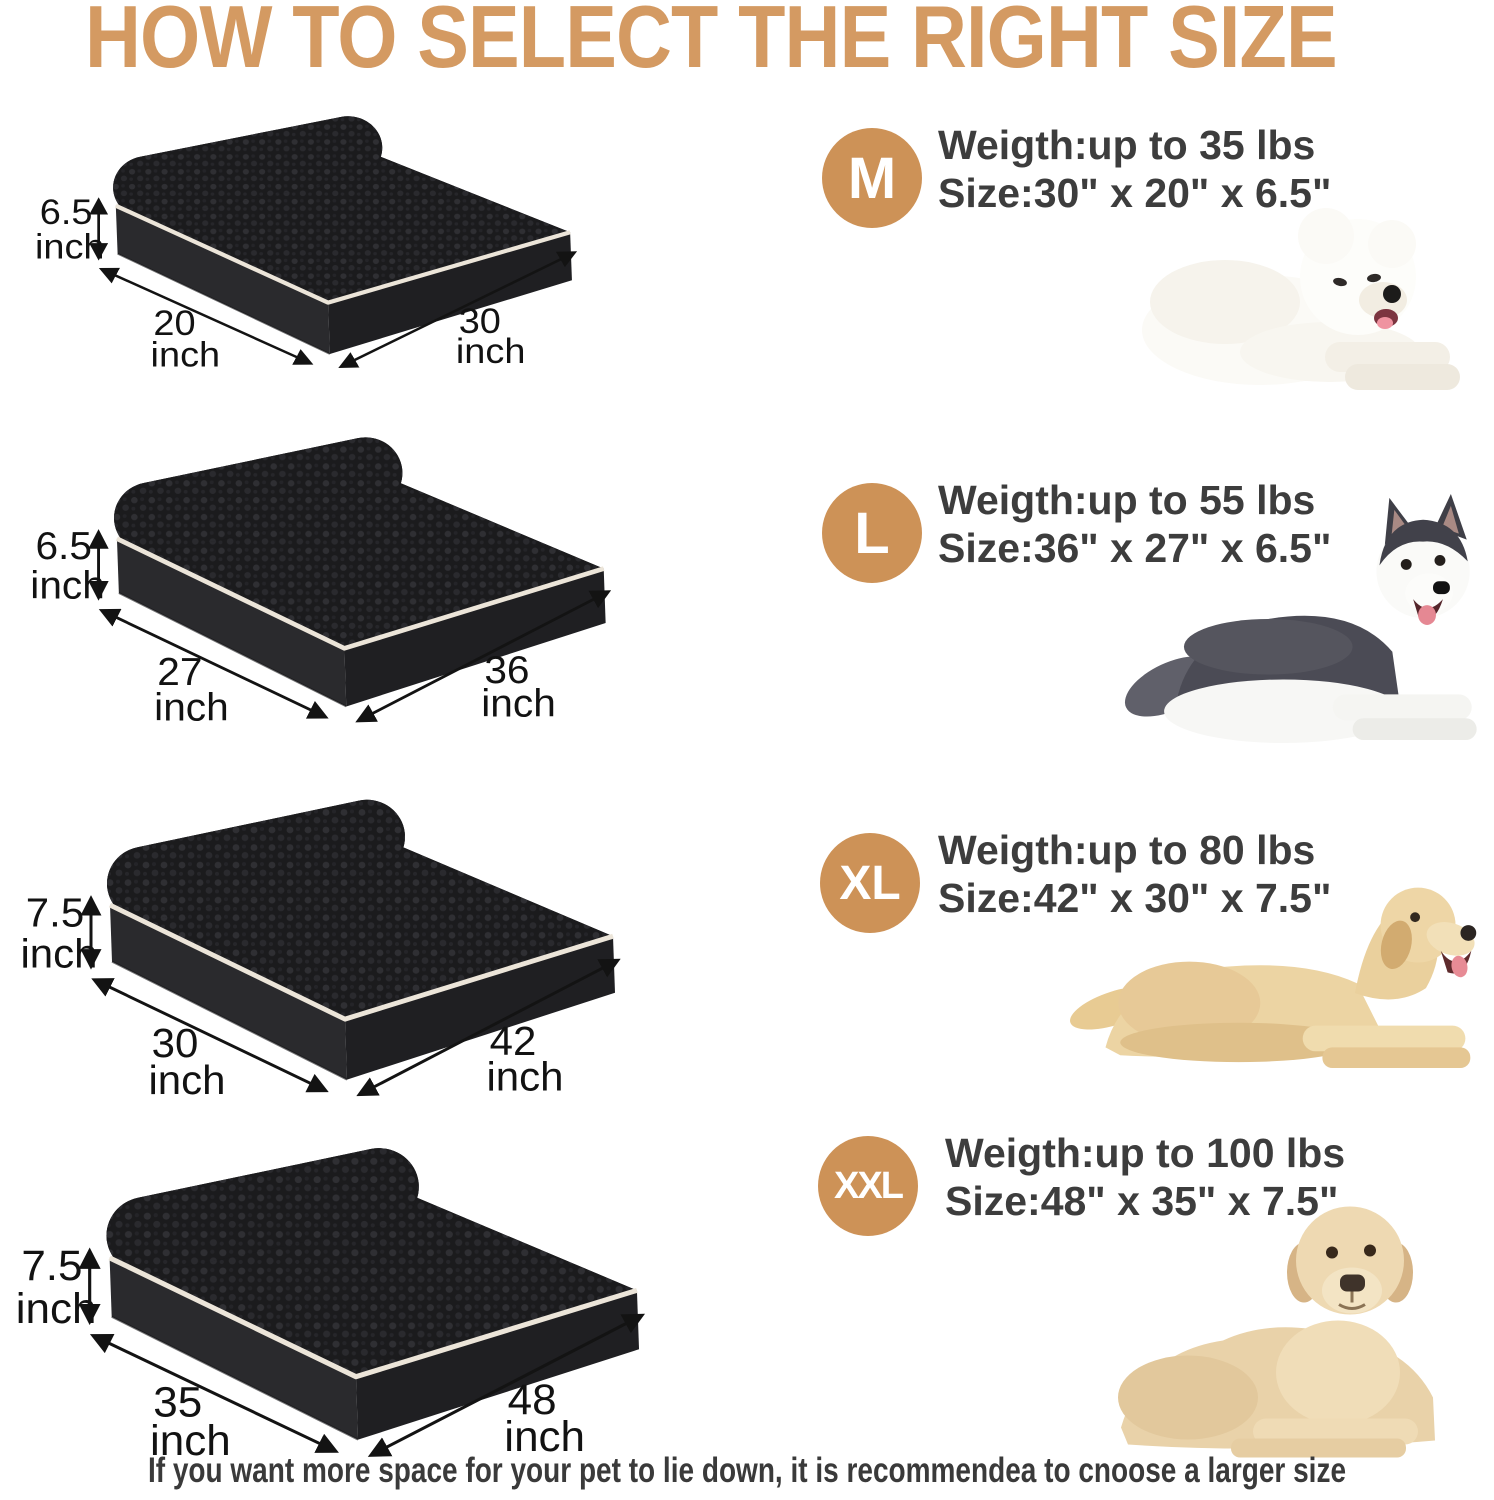 The width and height of the screenshot is (1494, 1500). Describe the element at coordinates (872, 178) in the screenshot. I see `size-badge-m: M` at that location.